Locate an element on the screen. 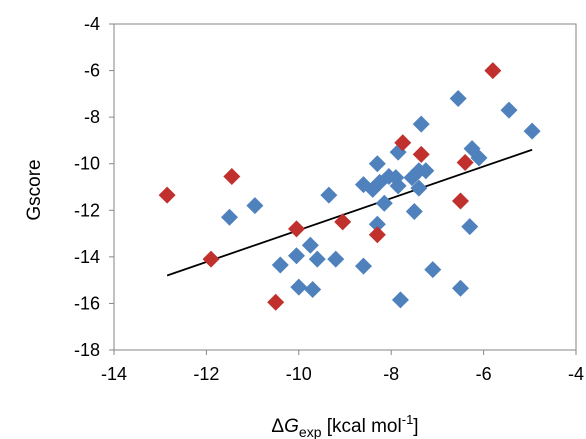 This screenshot has width=586, height=439. y-tick-label: -8 is located at coordinates (92, 117).